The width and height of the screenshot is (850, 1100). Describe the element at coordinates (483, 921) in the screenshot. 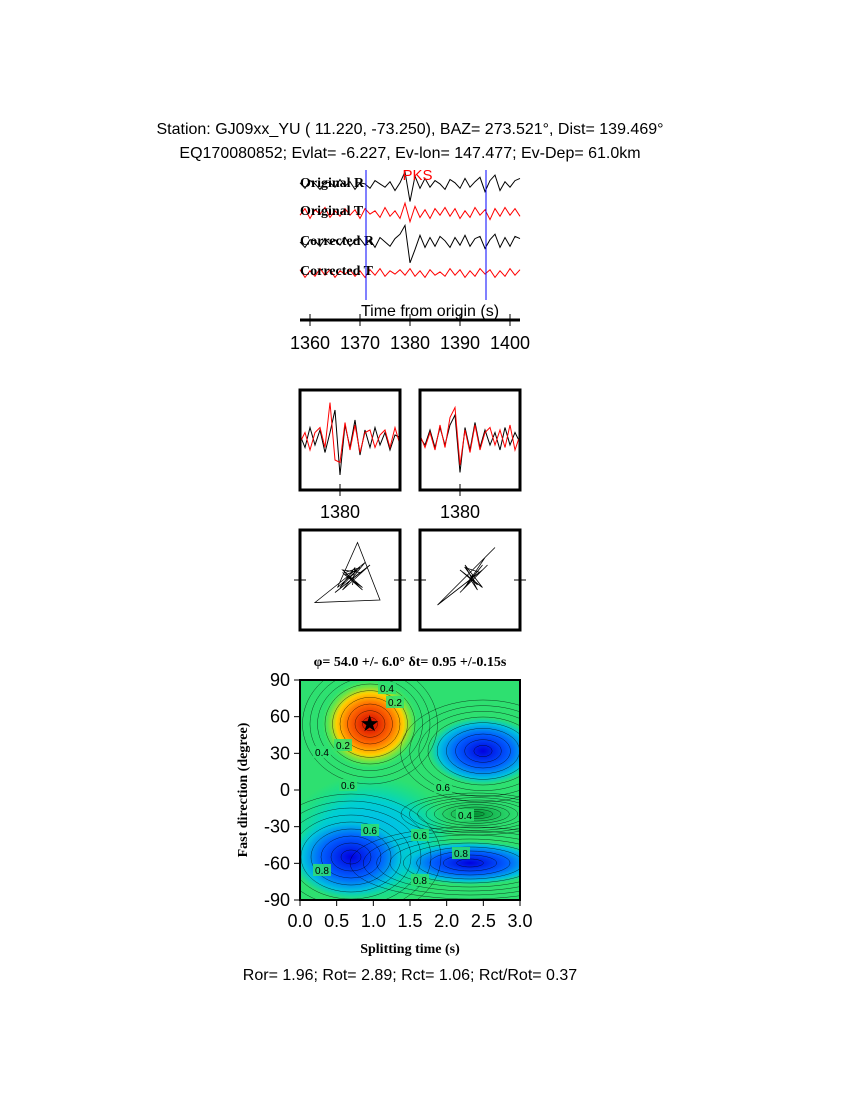

I see `x-tick-label: 2.5` at that location.